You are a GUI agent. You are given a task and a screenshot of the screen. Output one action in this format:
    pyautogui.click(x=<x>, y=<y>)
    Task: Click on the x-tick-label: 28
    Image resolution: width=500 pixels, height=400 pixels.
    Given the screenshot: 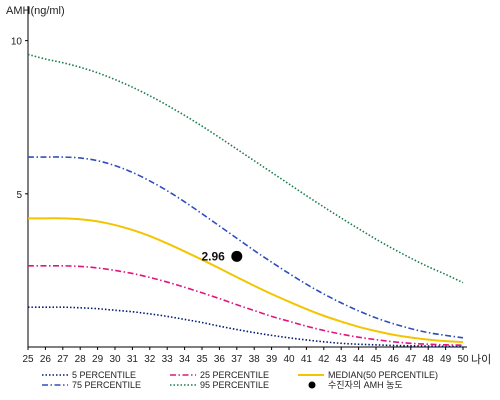 What is the action you would take?
    pyautogui.click(x=81, y=359)
    